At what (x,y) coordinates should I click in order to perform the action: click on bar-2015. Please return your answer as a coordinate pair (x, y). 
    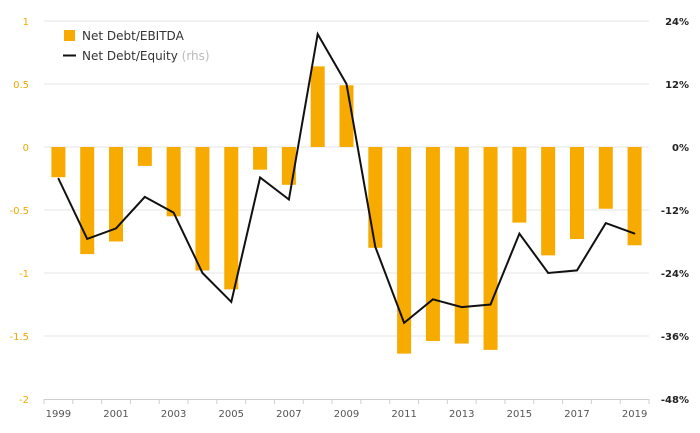
    Looking at the image, I should click on (519, 185).